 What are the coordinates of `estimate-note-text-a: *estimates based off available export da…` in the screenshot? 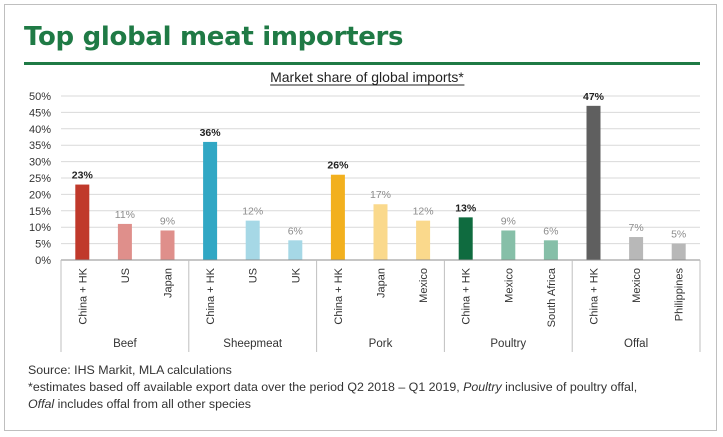 It's located at (246, 387).